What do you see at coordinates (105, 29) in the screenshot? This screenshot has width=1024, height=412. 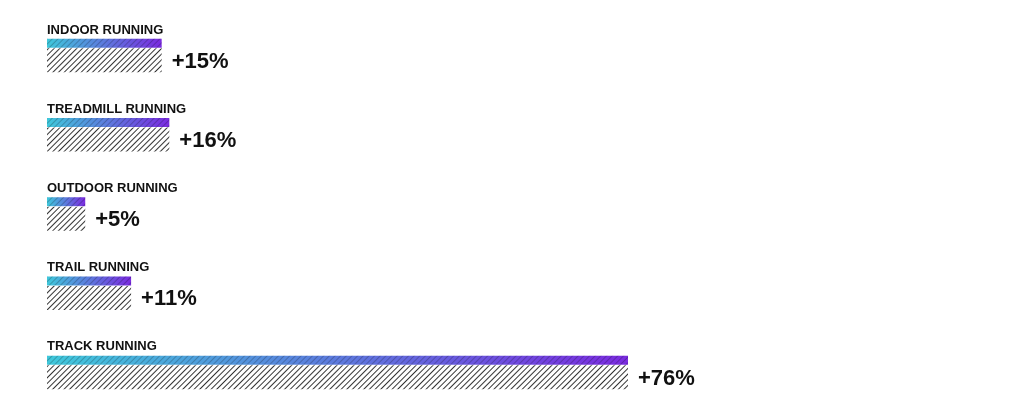 I see `y-tick-label: INDOOR RUNNING` at bounding box center [105, 29].